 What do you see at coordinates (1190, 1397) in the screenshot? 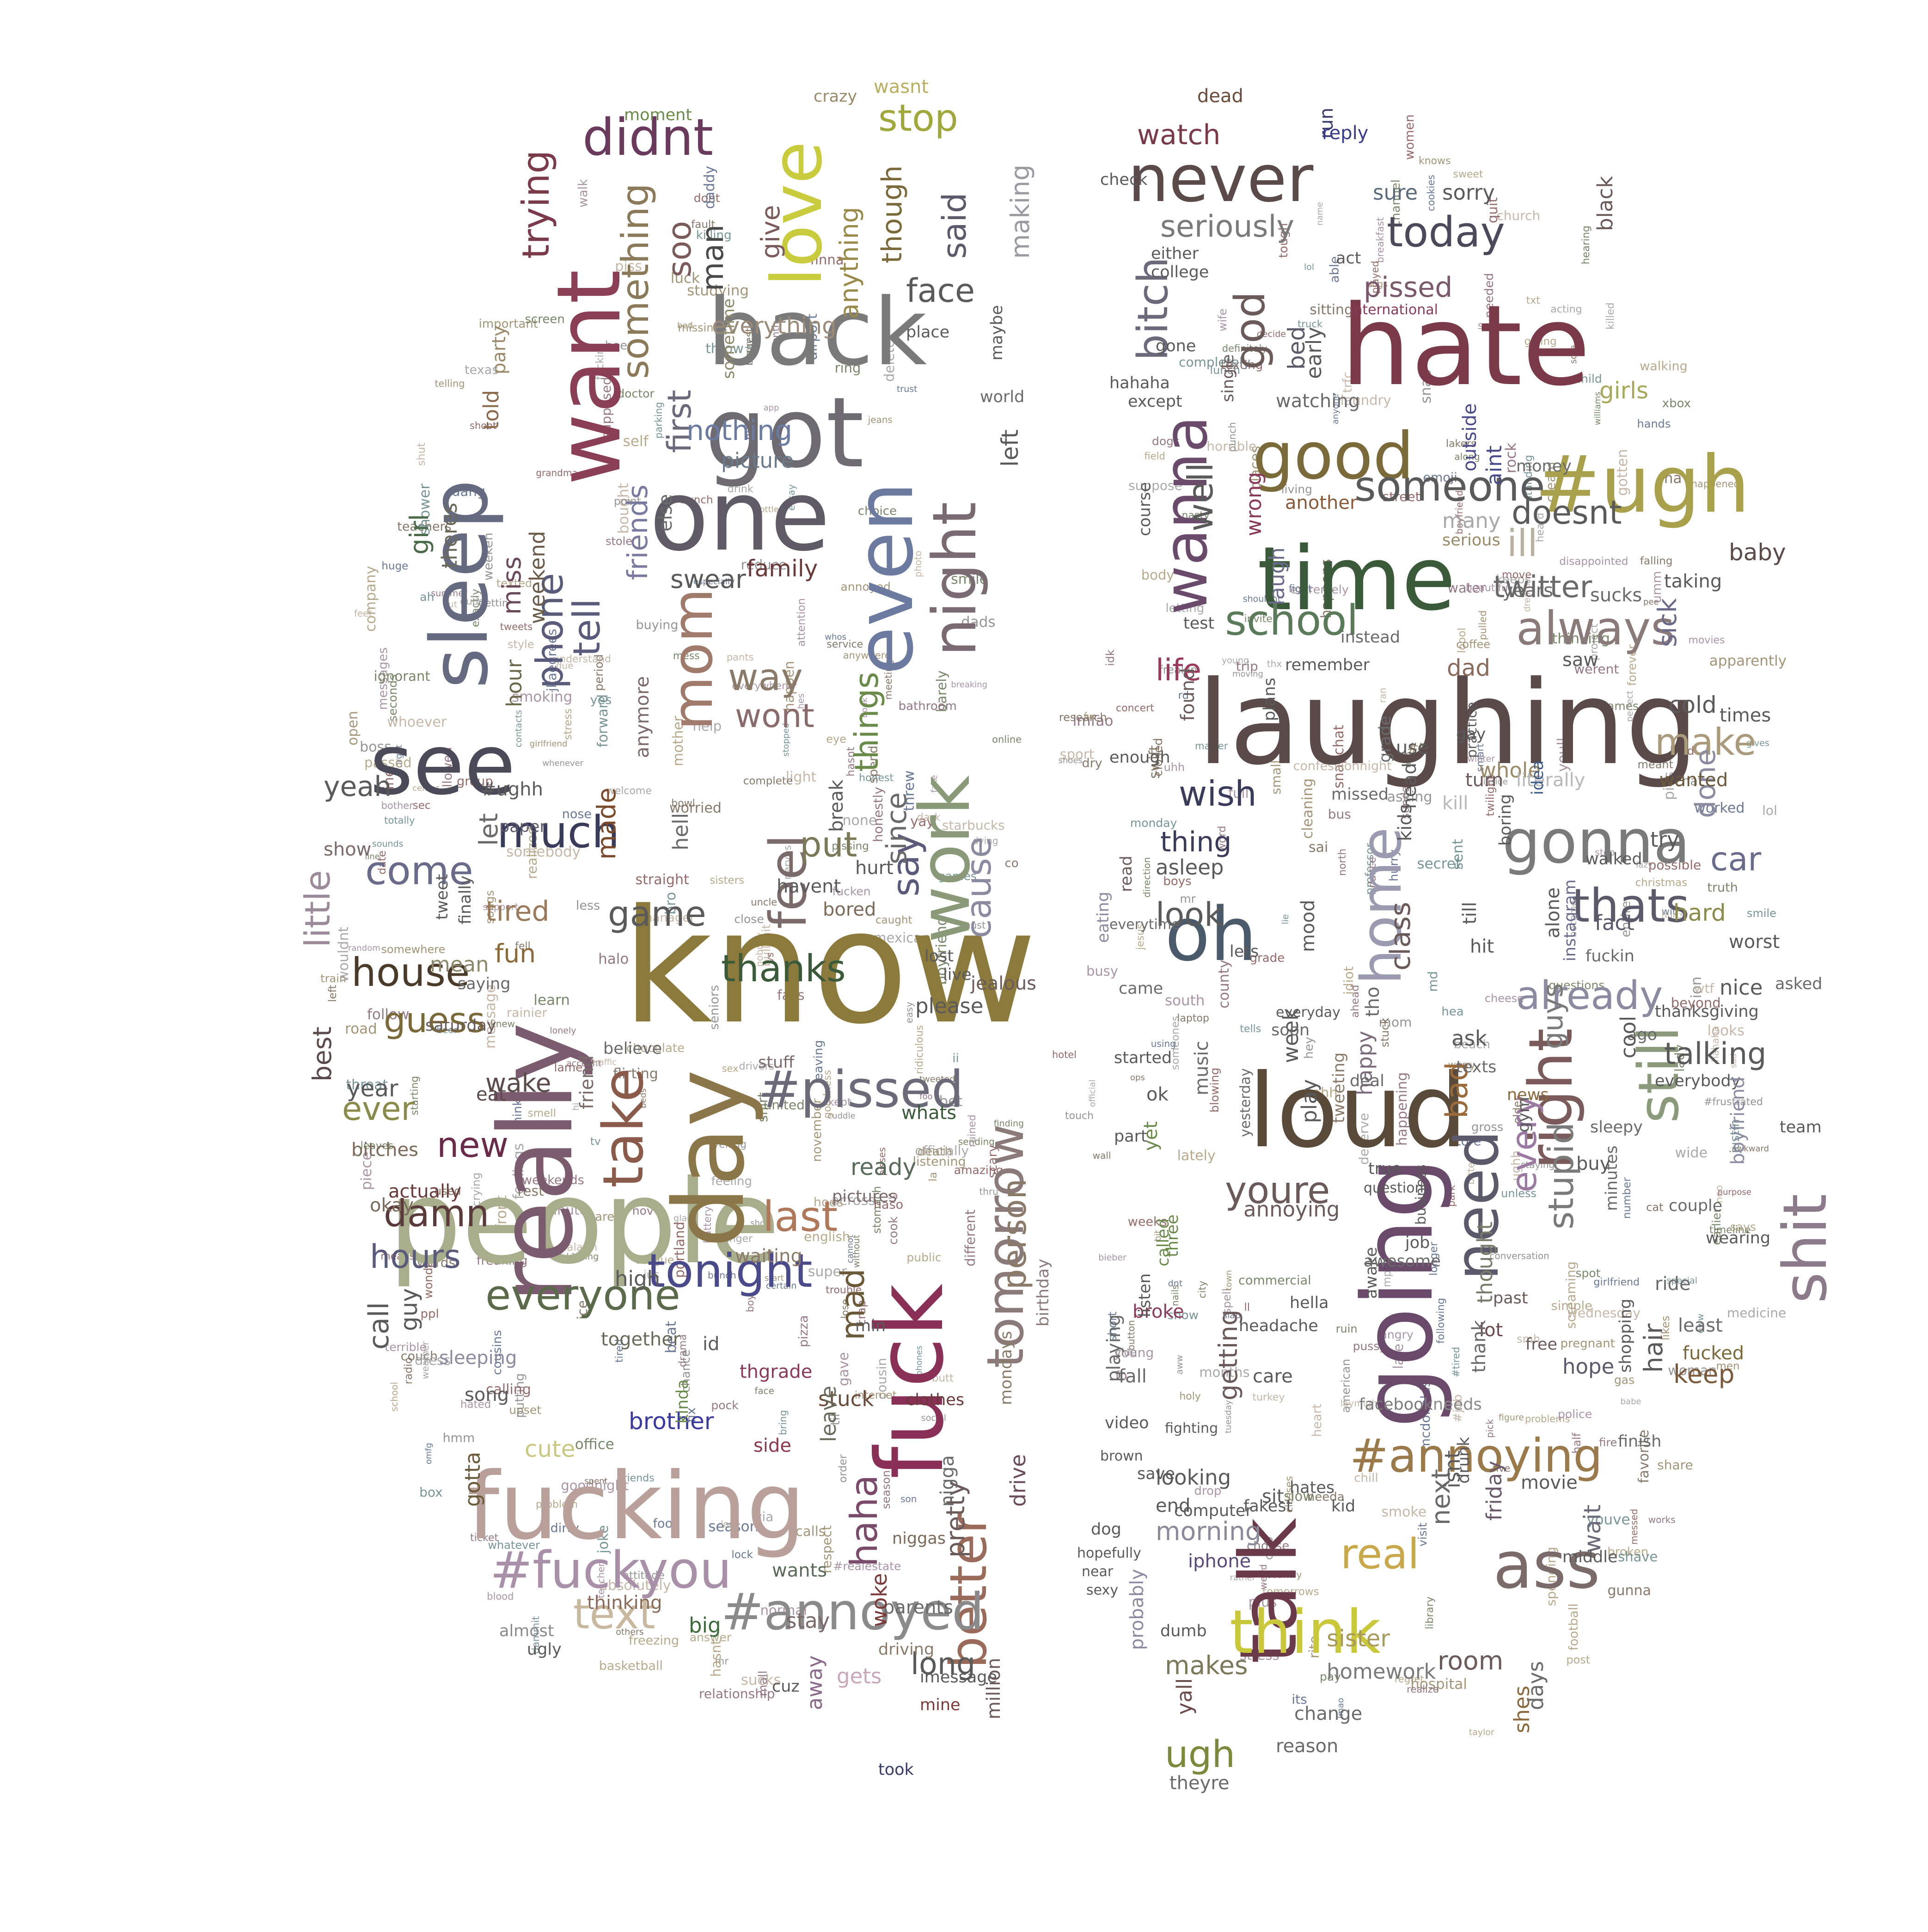
I see `cloud-filler-word: holy` at bounding box center [1190, 1397].